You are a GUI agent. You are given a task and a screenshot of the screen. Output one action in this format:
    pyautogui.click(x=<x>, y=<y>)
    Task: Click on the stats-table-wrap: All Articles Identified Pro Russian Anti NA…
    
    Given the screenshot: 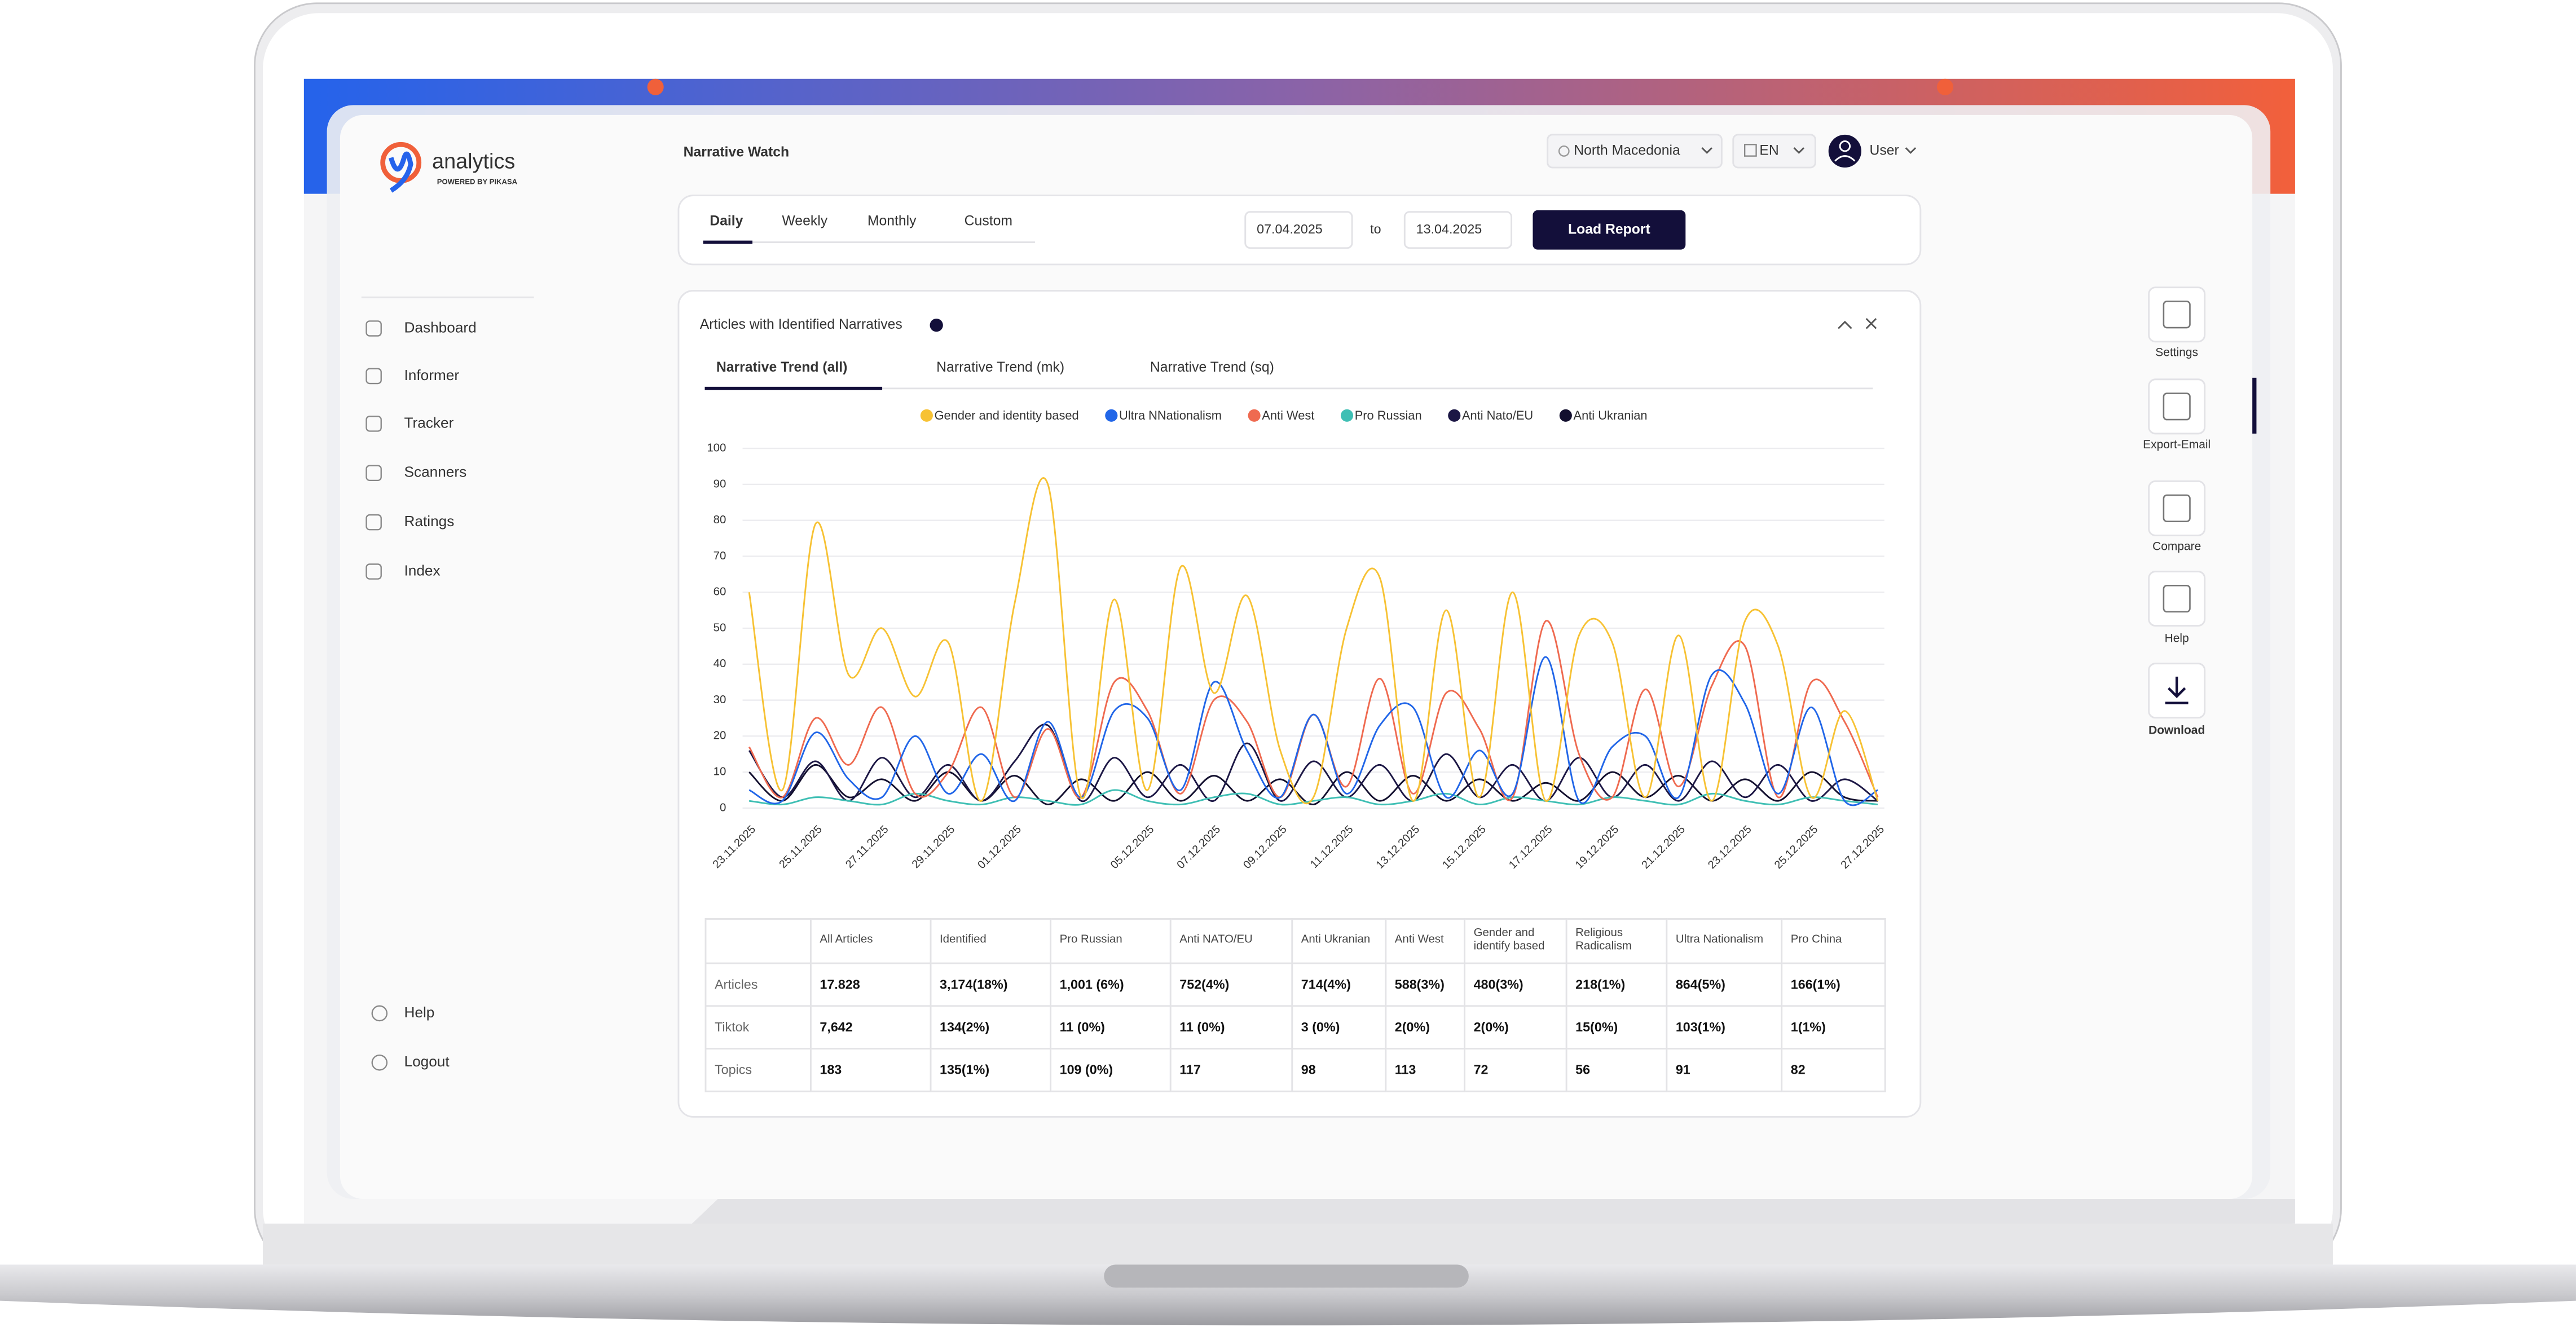 What is the action you would take?
    pyautogui.click(x=1295, y=1005)
    